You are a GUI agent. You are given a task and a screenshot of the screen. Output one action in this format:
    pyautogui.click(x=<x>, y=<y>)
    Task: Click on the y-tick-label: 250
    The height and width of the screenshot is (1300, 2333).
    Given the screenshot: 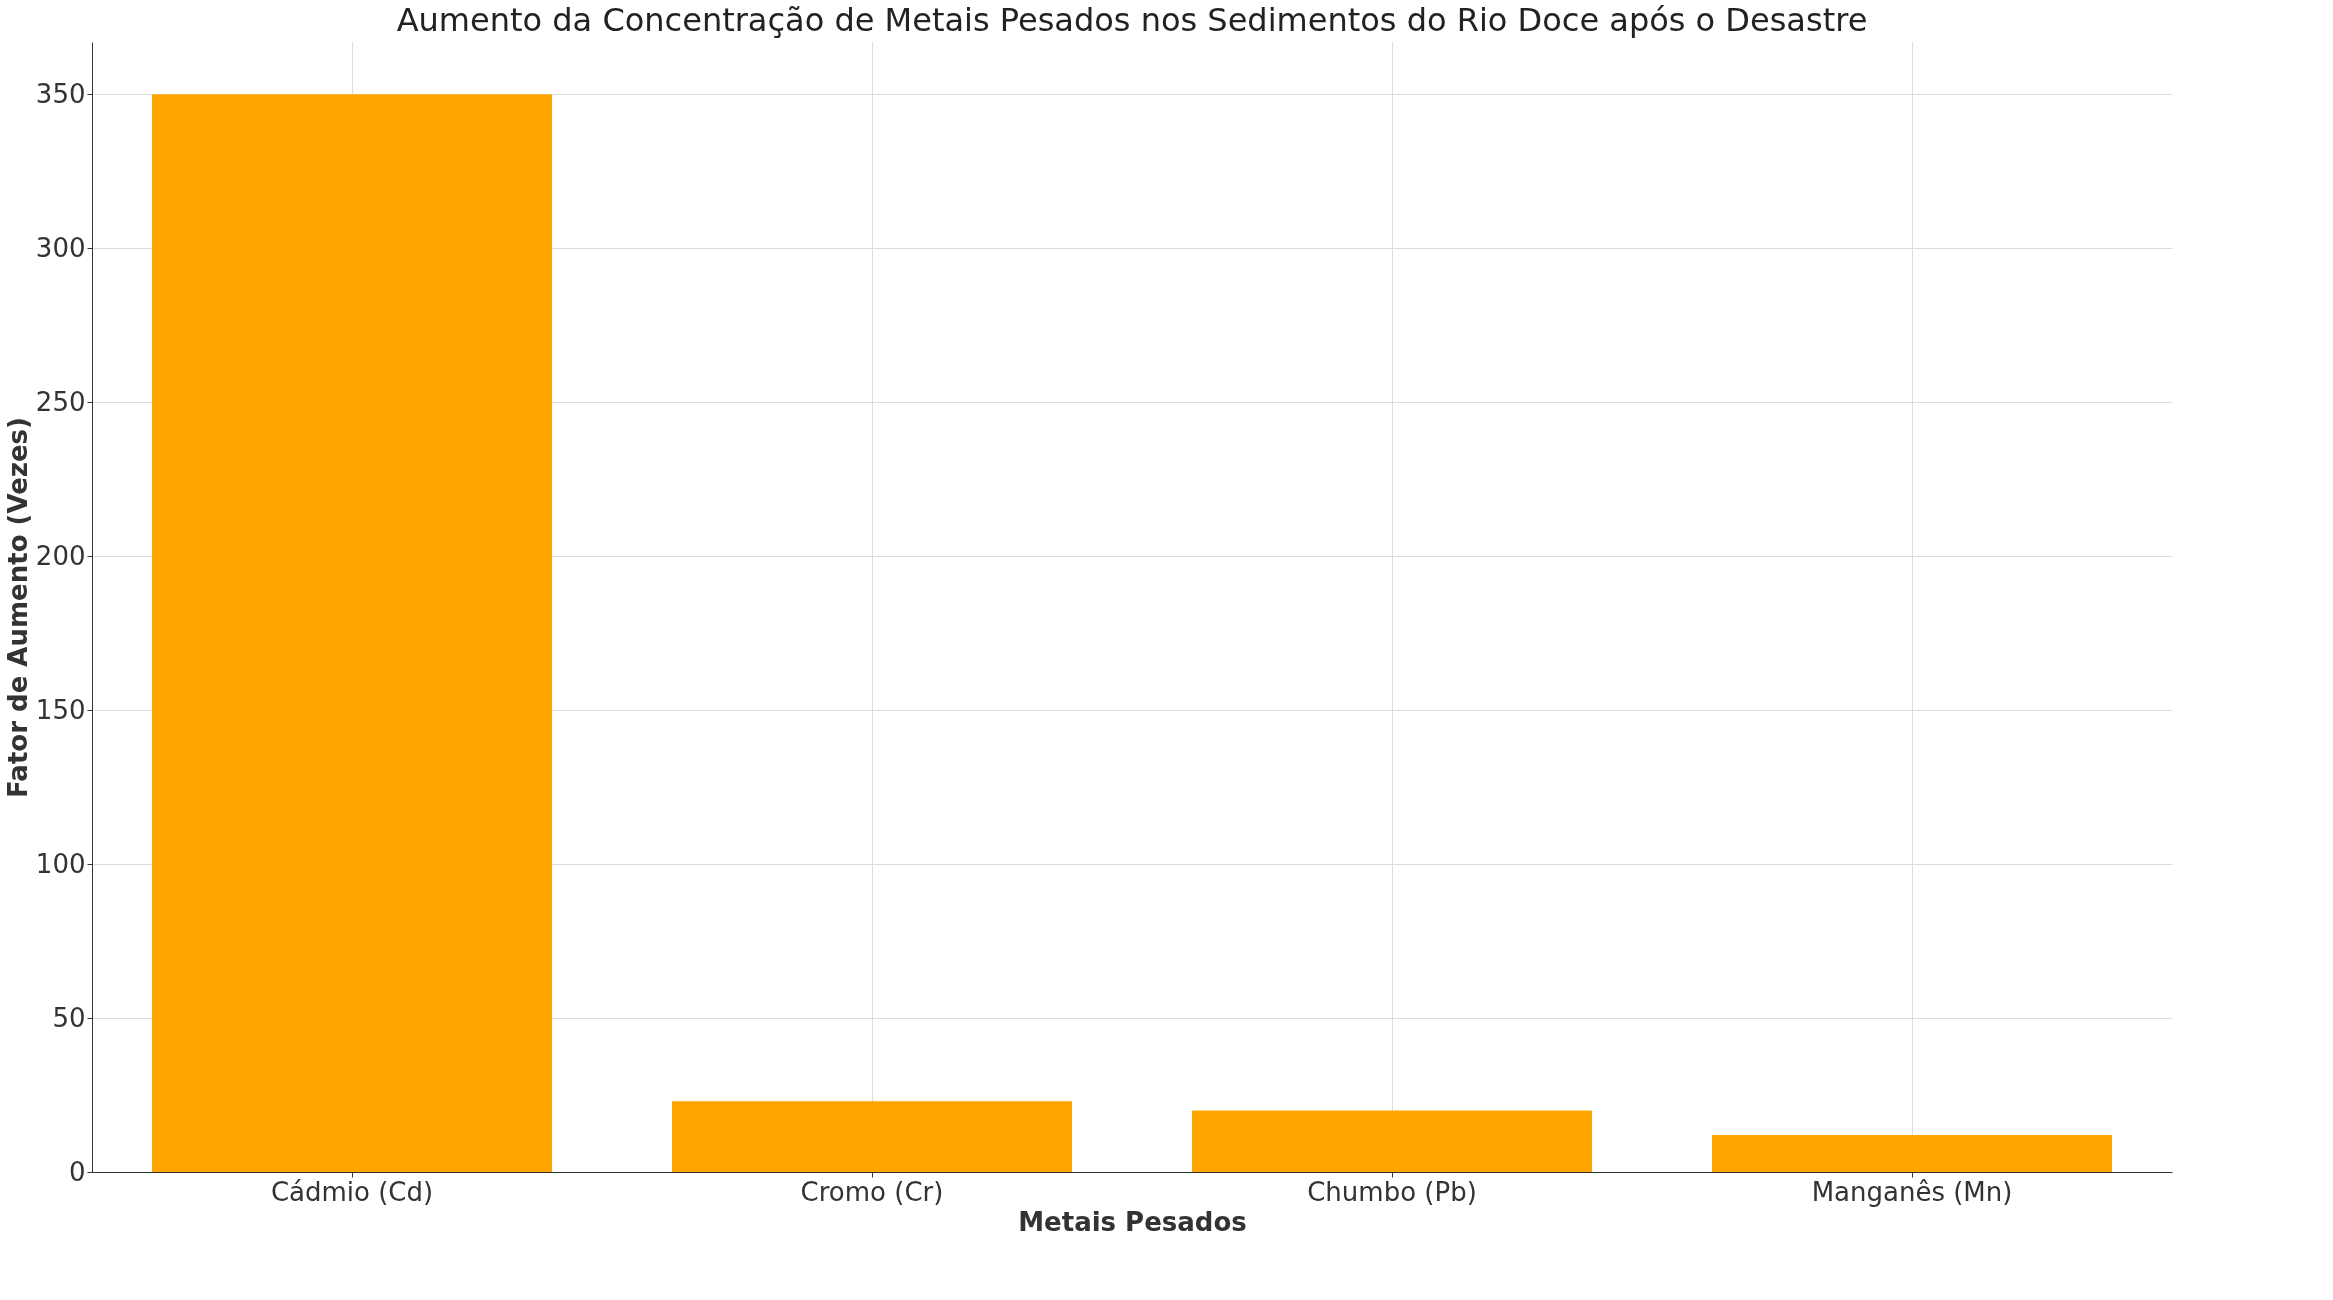 What is the action you would take?
    pyautogui.click(x=60, y=401)
    